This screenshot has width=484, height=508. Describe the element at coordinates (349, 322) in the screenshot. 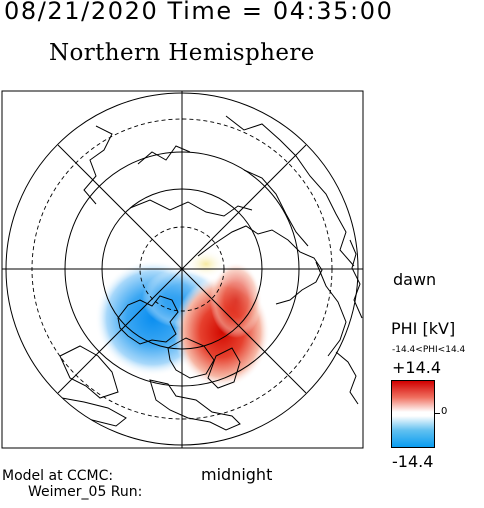

I see `coastlines-outer` at that location.